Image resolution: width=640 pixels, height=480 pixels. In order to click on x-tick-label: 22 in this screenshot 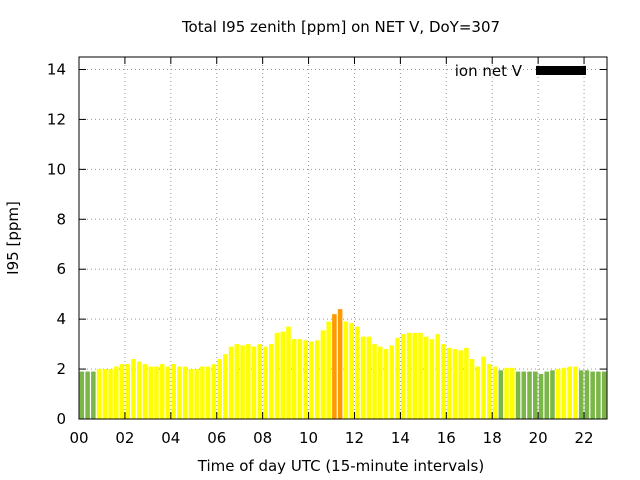, I will do `click(583, 438)`.